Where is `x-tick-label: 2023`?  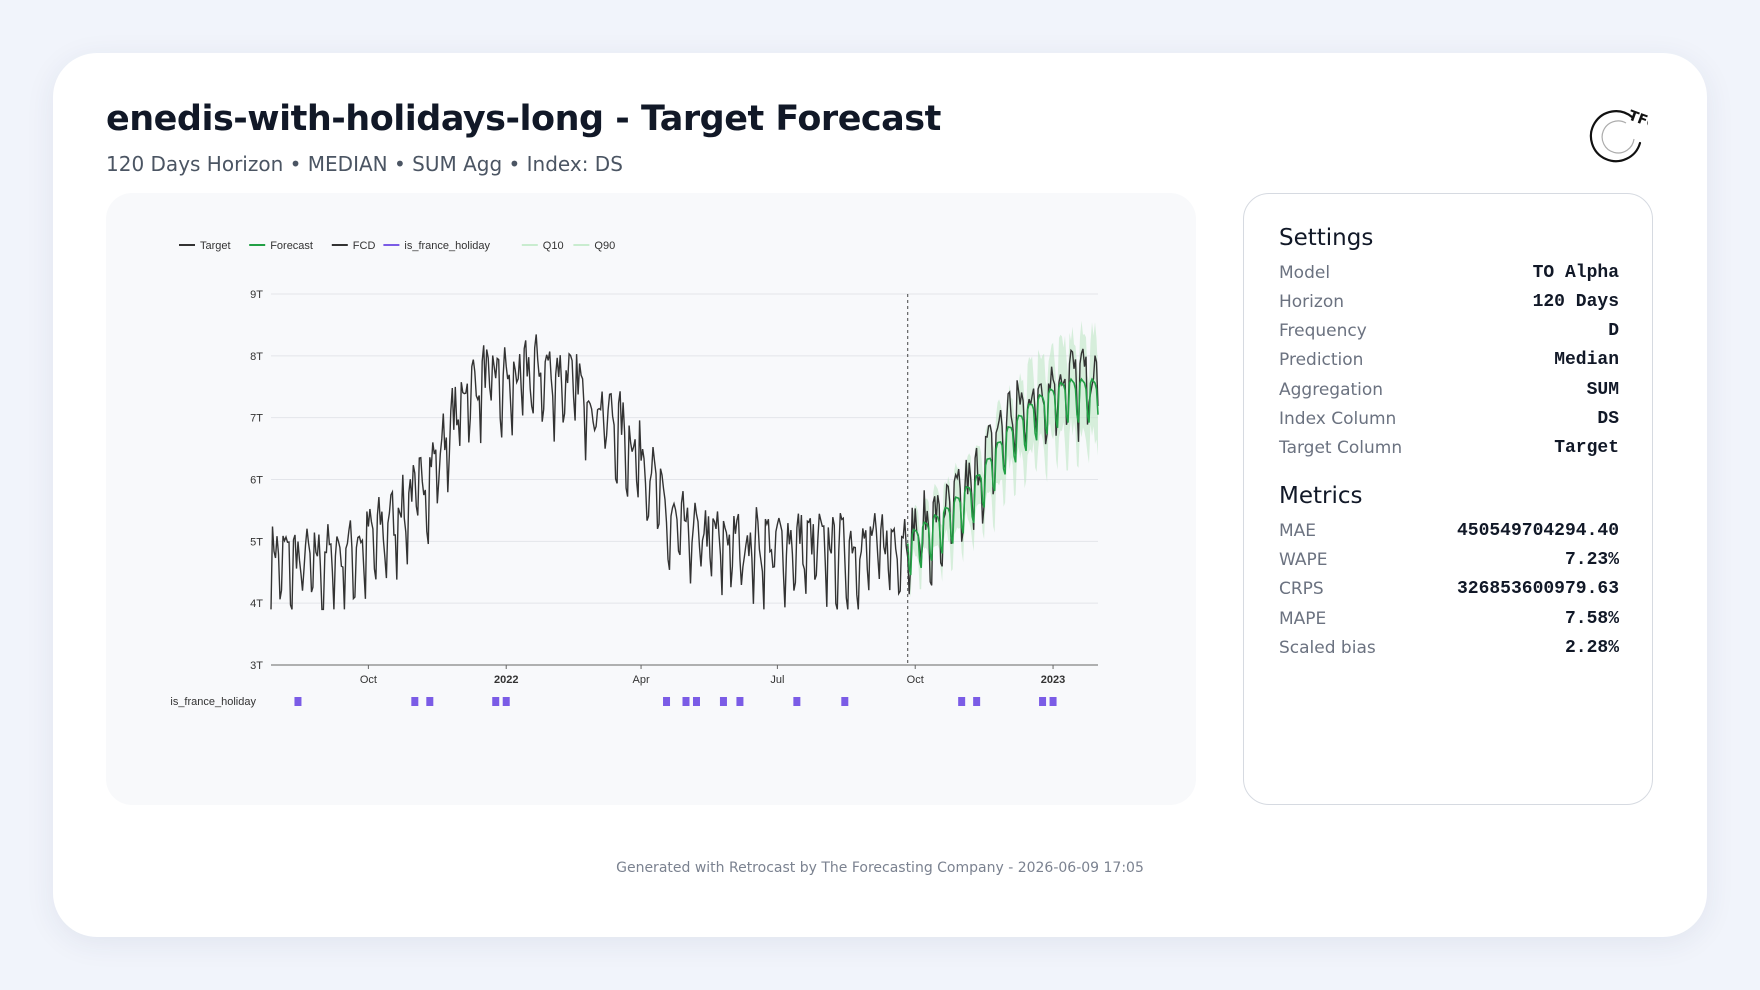 x-tick-label: 2023 is located at coordinates (1053, 680).